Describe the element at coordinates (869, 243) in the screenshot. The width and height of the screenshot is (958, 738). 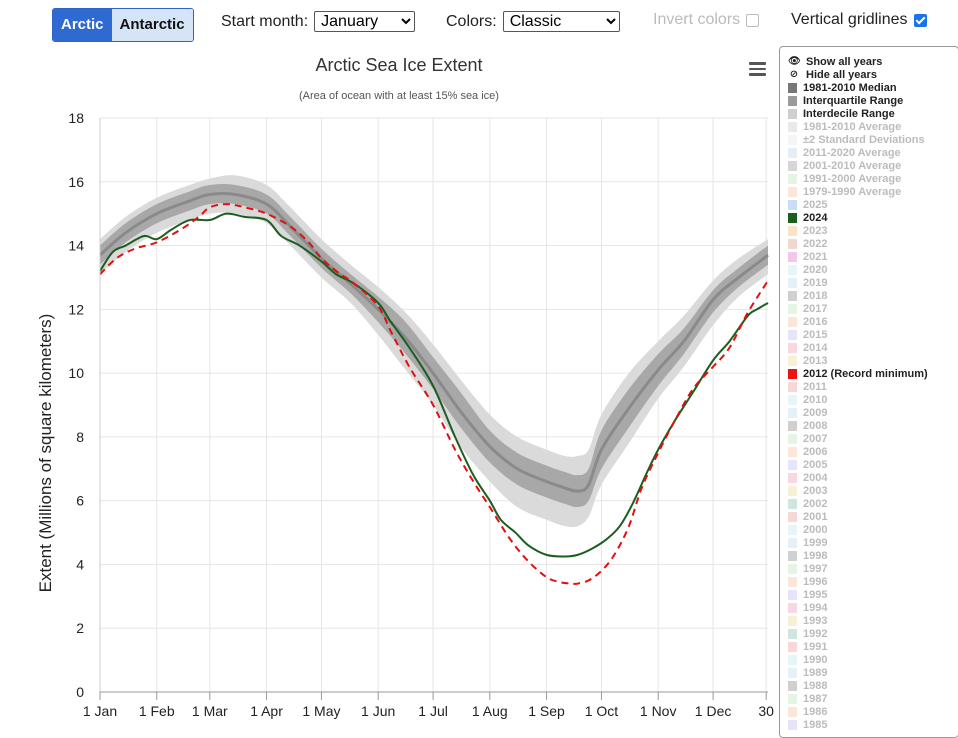
I see `legend-item: 2022` at that location.